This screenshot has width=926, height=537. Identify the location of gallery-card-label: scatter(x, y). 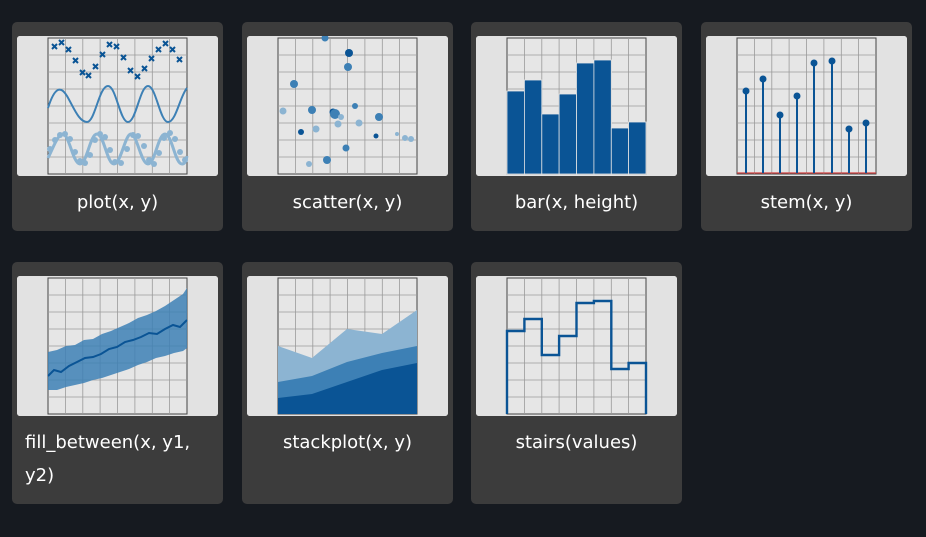
(347, 202).